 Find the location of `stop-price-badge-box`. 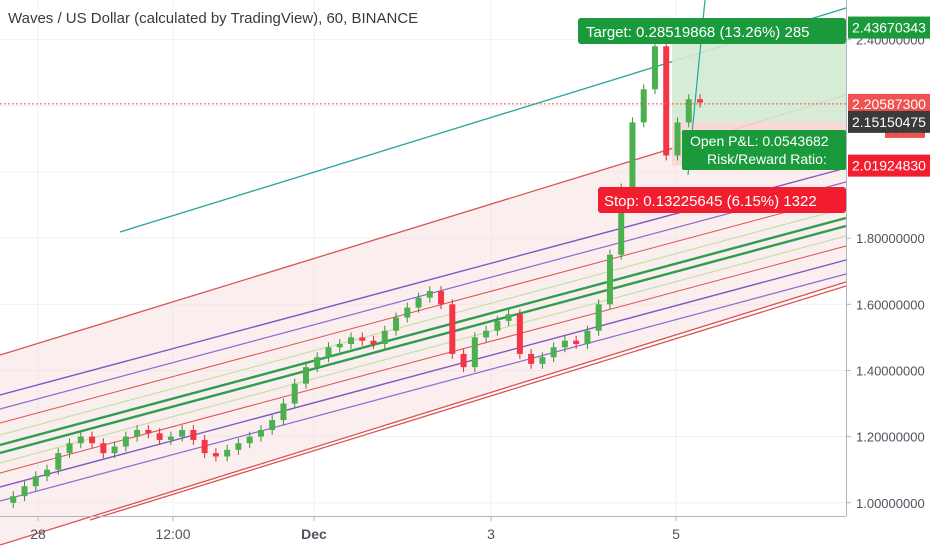

stop-price-badge-box is located at coordinates (889, 165).